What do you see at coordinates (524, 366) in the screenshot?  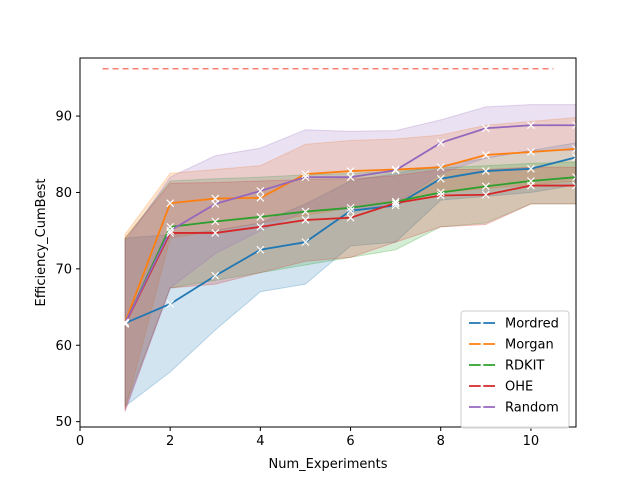 I see `legend-label-rdkit: RDKIT` at bounding box center [524, 366].